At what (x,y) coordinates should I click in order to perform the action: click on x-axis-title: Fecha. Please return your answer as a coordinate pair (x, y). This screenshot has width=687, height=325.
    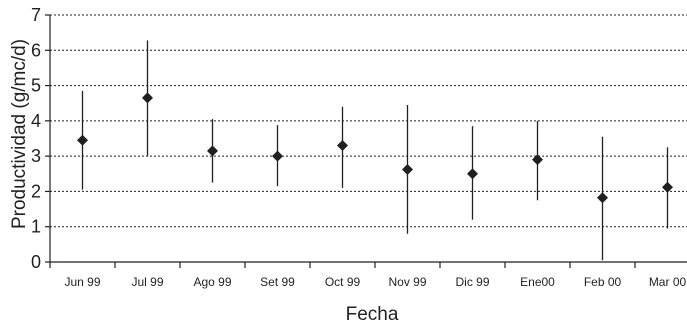
    Looking at the image, I should click on (372, 314).